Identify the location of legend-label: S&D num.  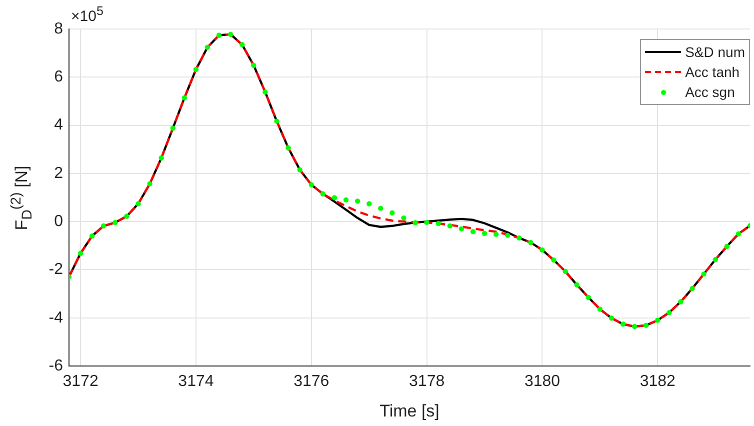
(715, 52).